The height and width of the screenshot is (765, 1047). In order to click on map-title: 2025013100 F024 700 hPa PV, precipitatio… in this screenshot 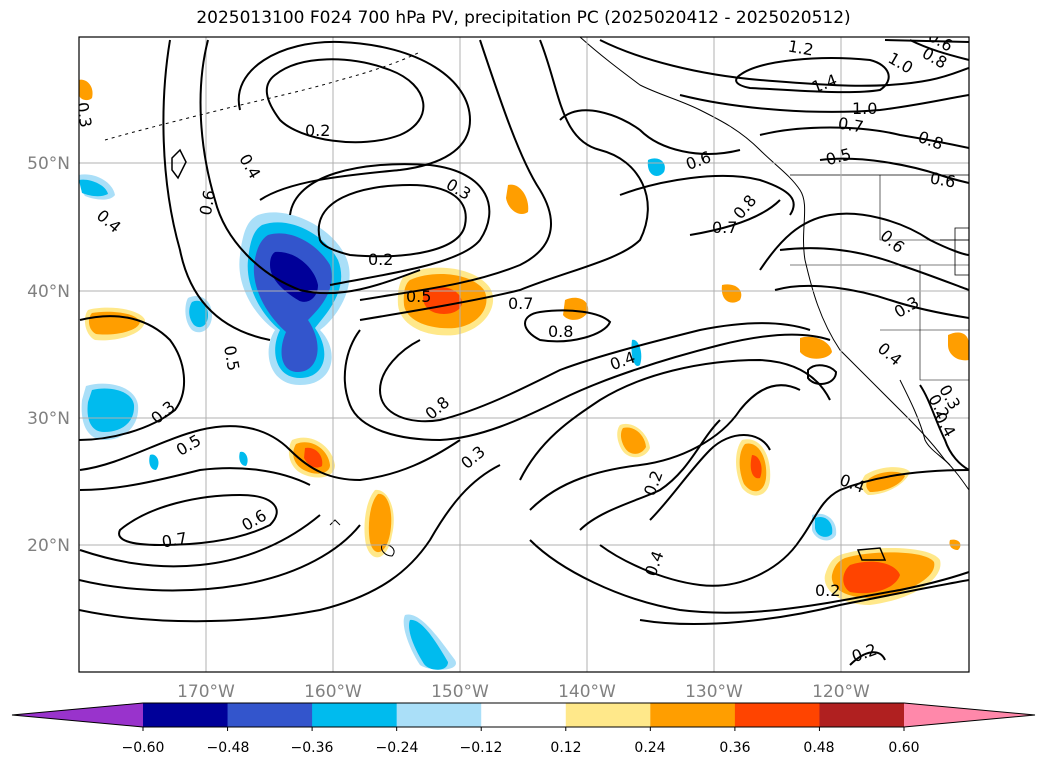, I will do `click(523, 18)`.